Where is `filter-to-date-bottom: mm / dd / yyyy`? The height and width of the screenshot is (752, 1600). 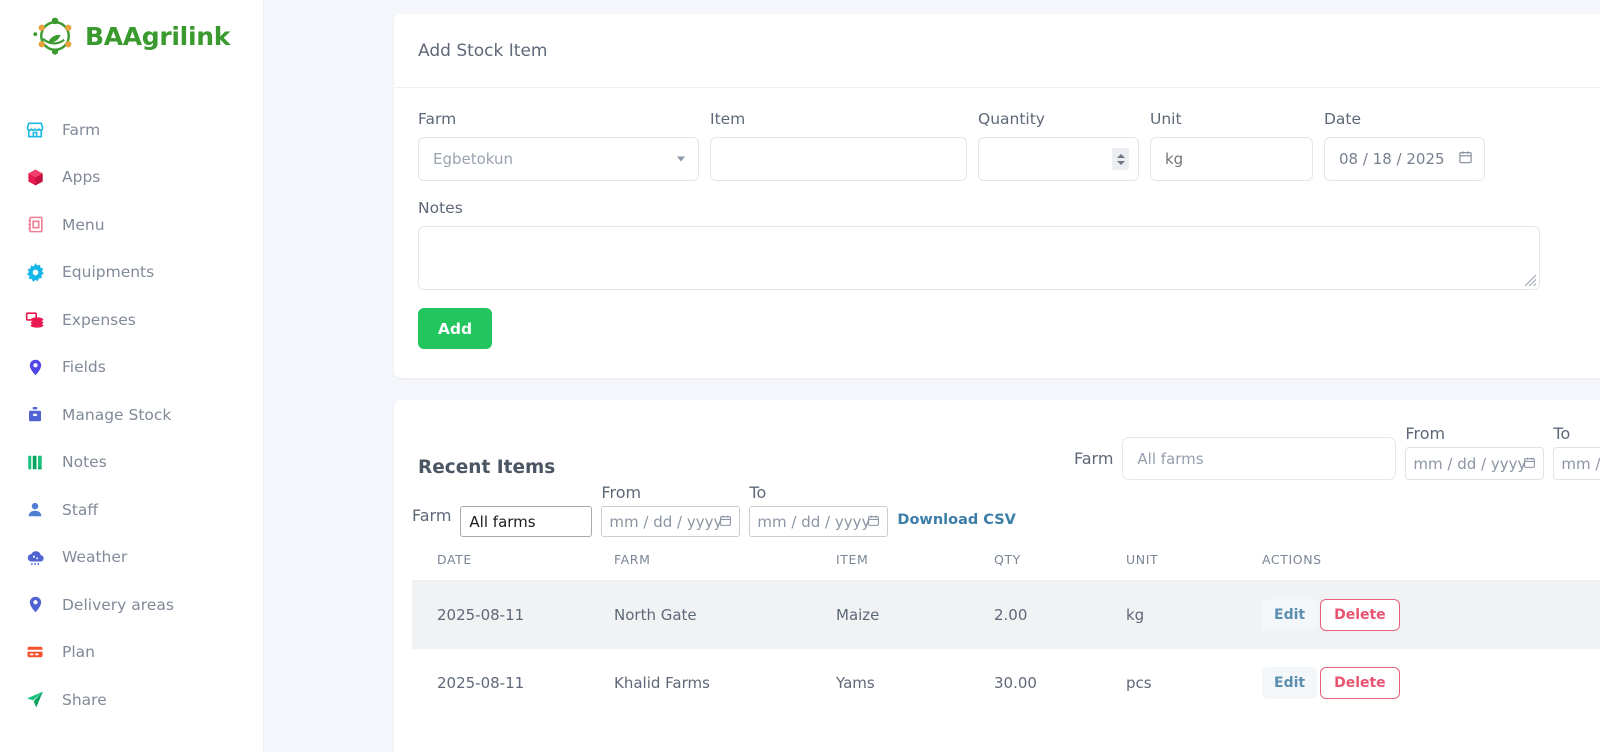 filter-to-date-bottom: mm / dd / yyyy is located at coordinates (819, 521).